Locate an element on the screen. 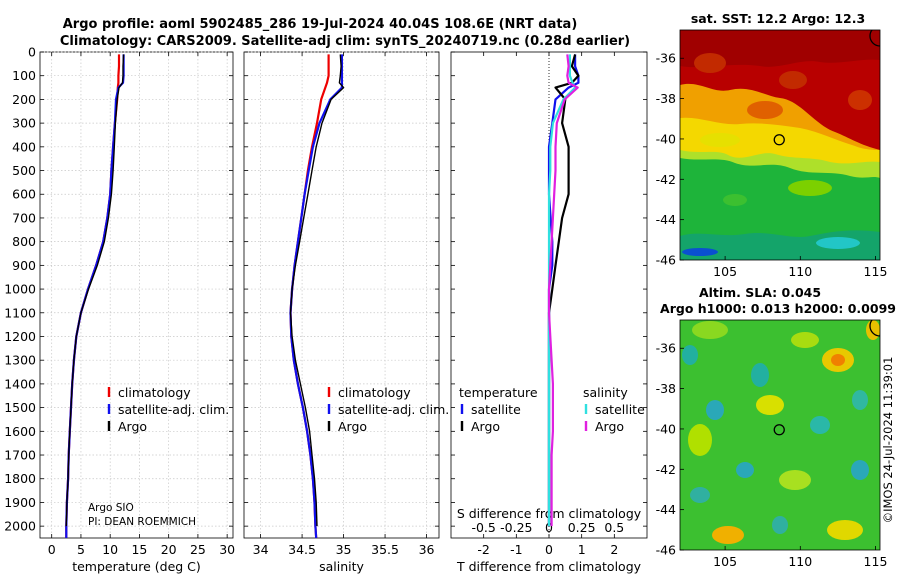 This screenshot has height=580, width=900. top-tick-label: -0.25 is located at coordinates (516, 527).